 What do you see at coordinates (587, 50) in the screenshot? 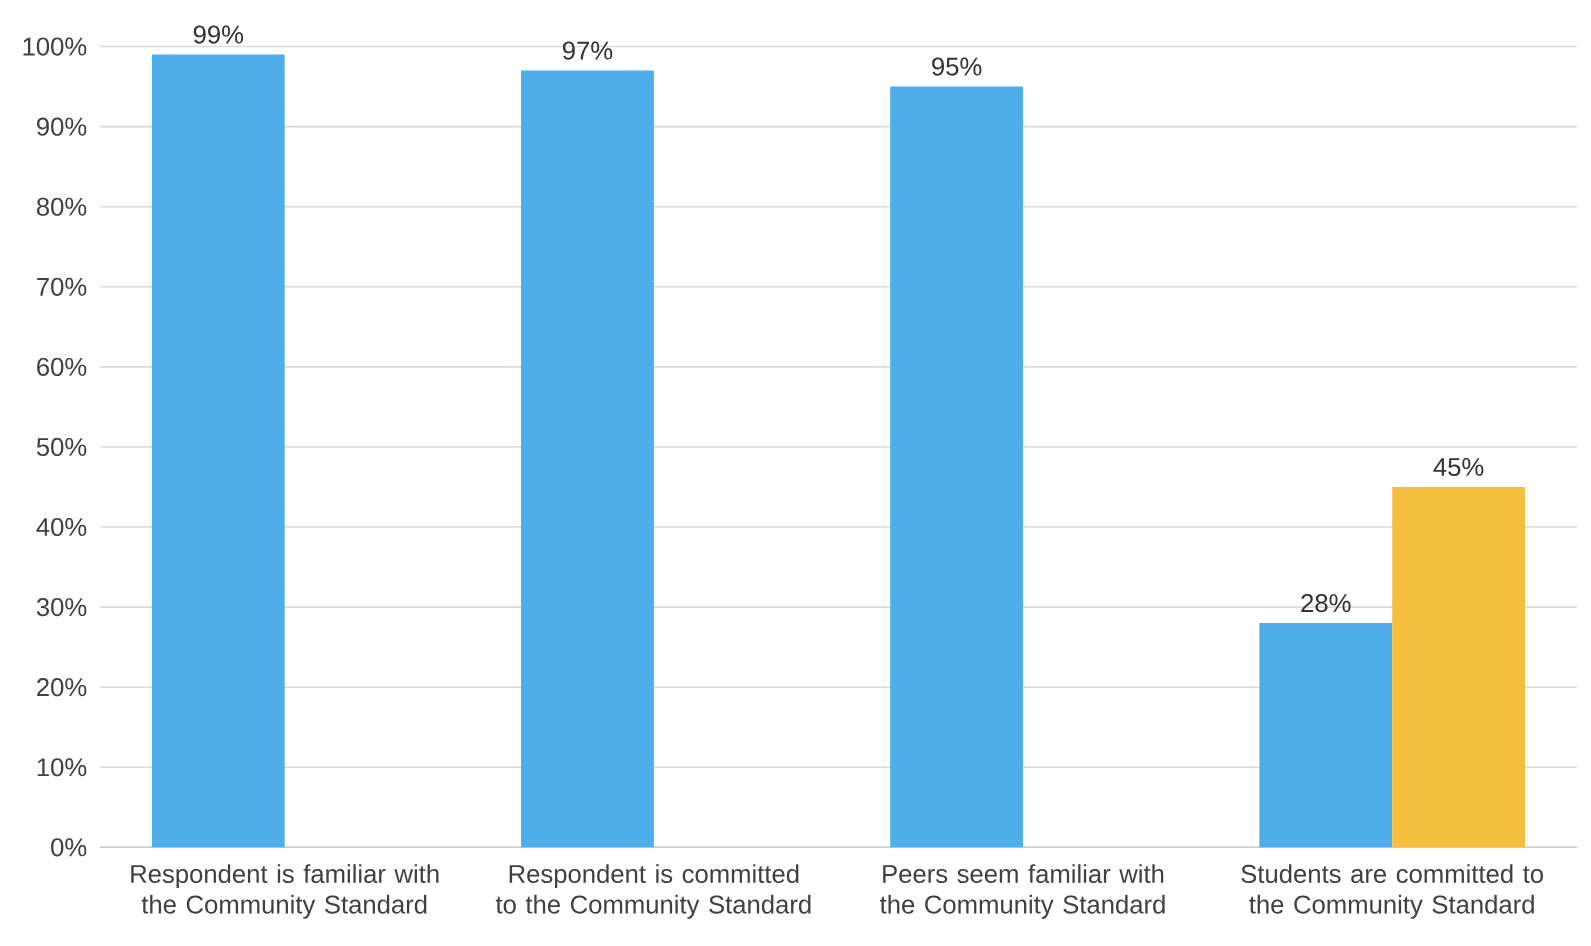
I see `data-label: 97%` at bounding box center [587, 50].